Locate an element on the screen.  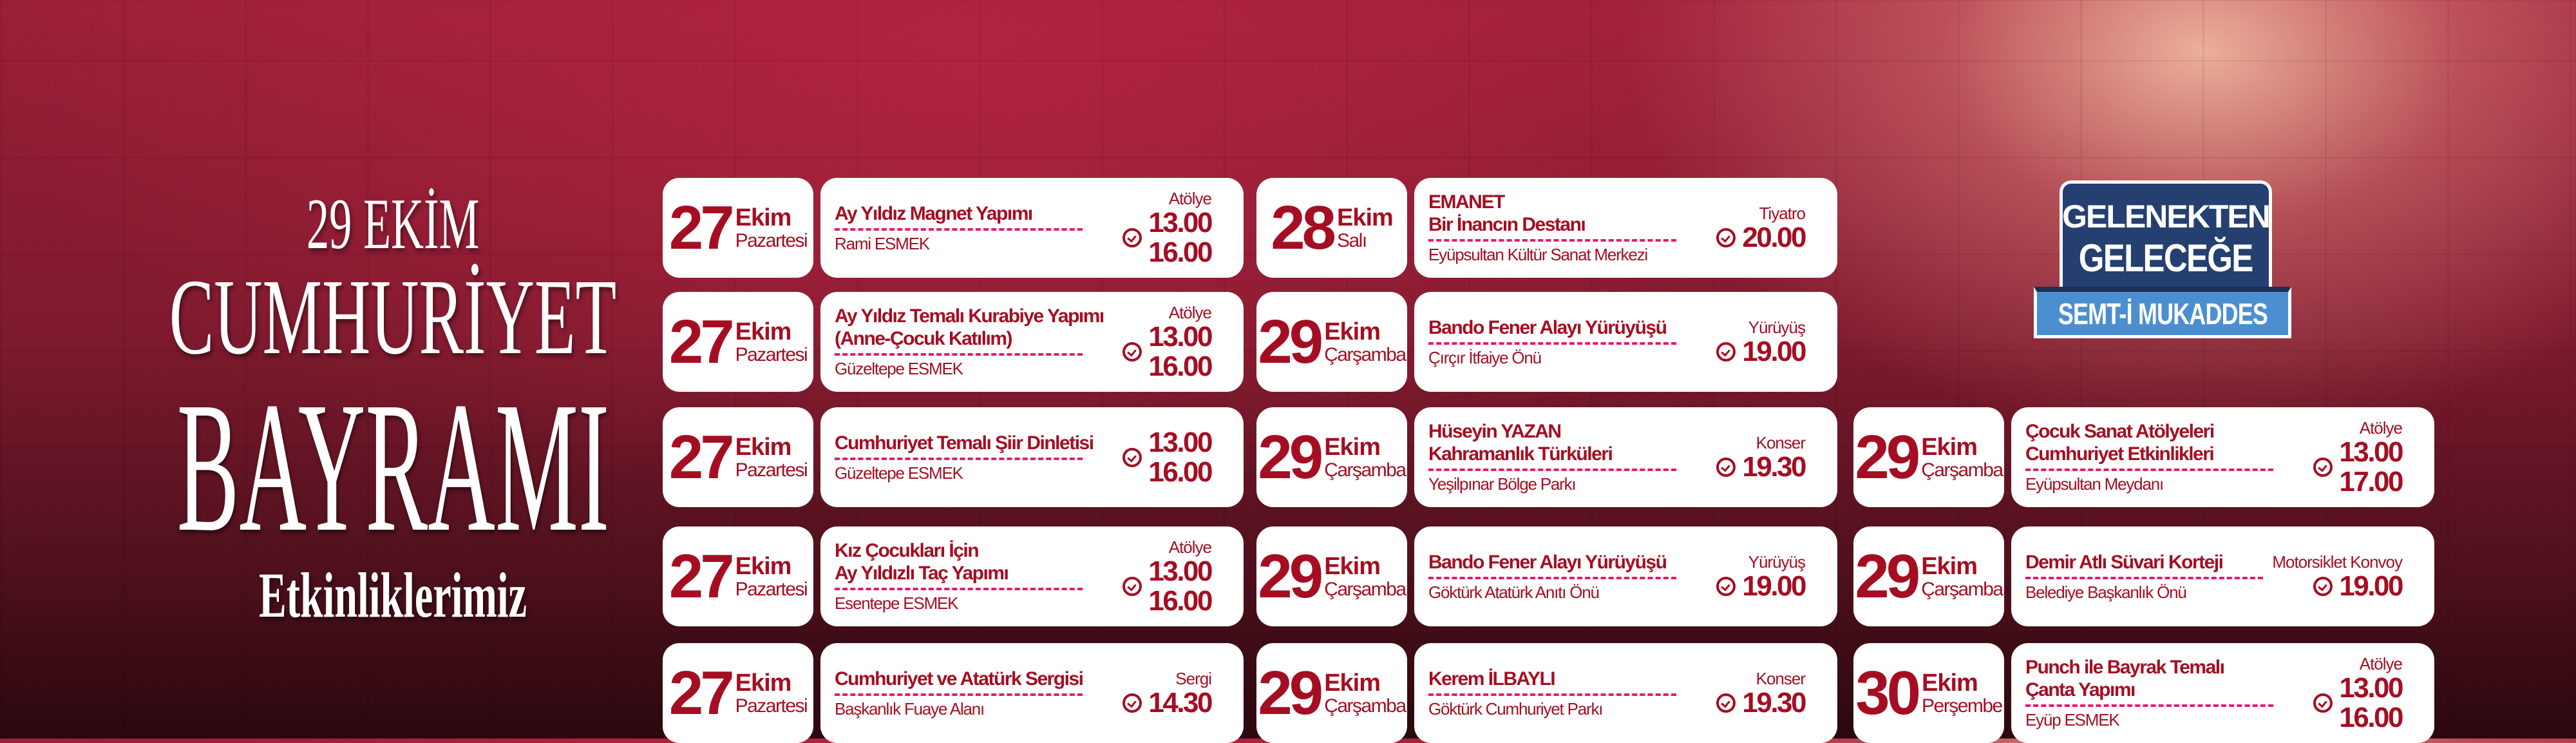
event-location: Eyüpsultan Meydanı is located at coordinates (2094, 484).